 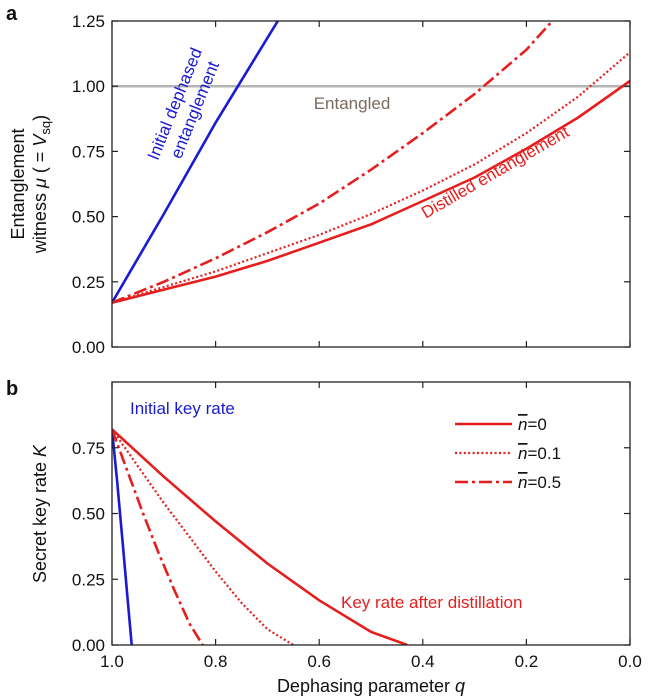 I want to click on entangled-label: Entangled, so click(x=352, y=103).